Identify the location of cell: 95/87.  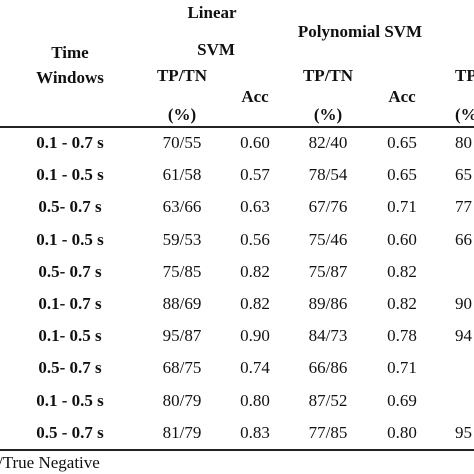
(182, 336).